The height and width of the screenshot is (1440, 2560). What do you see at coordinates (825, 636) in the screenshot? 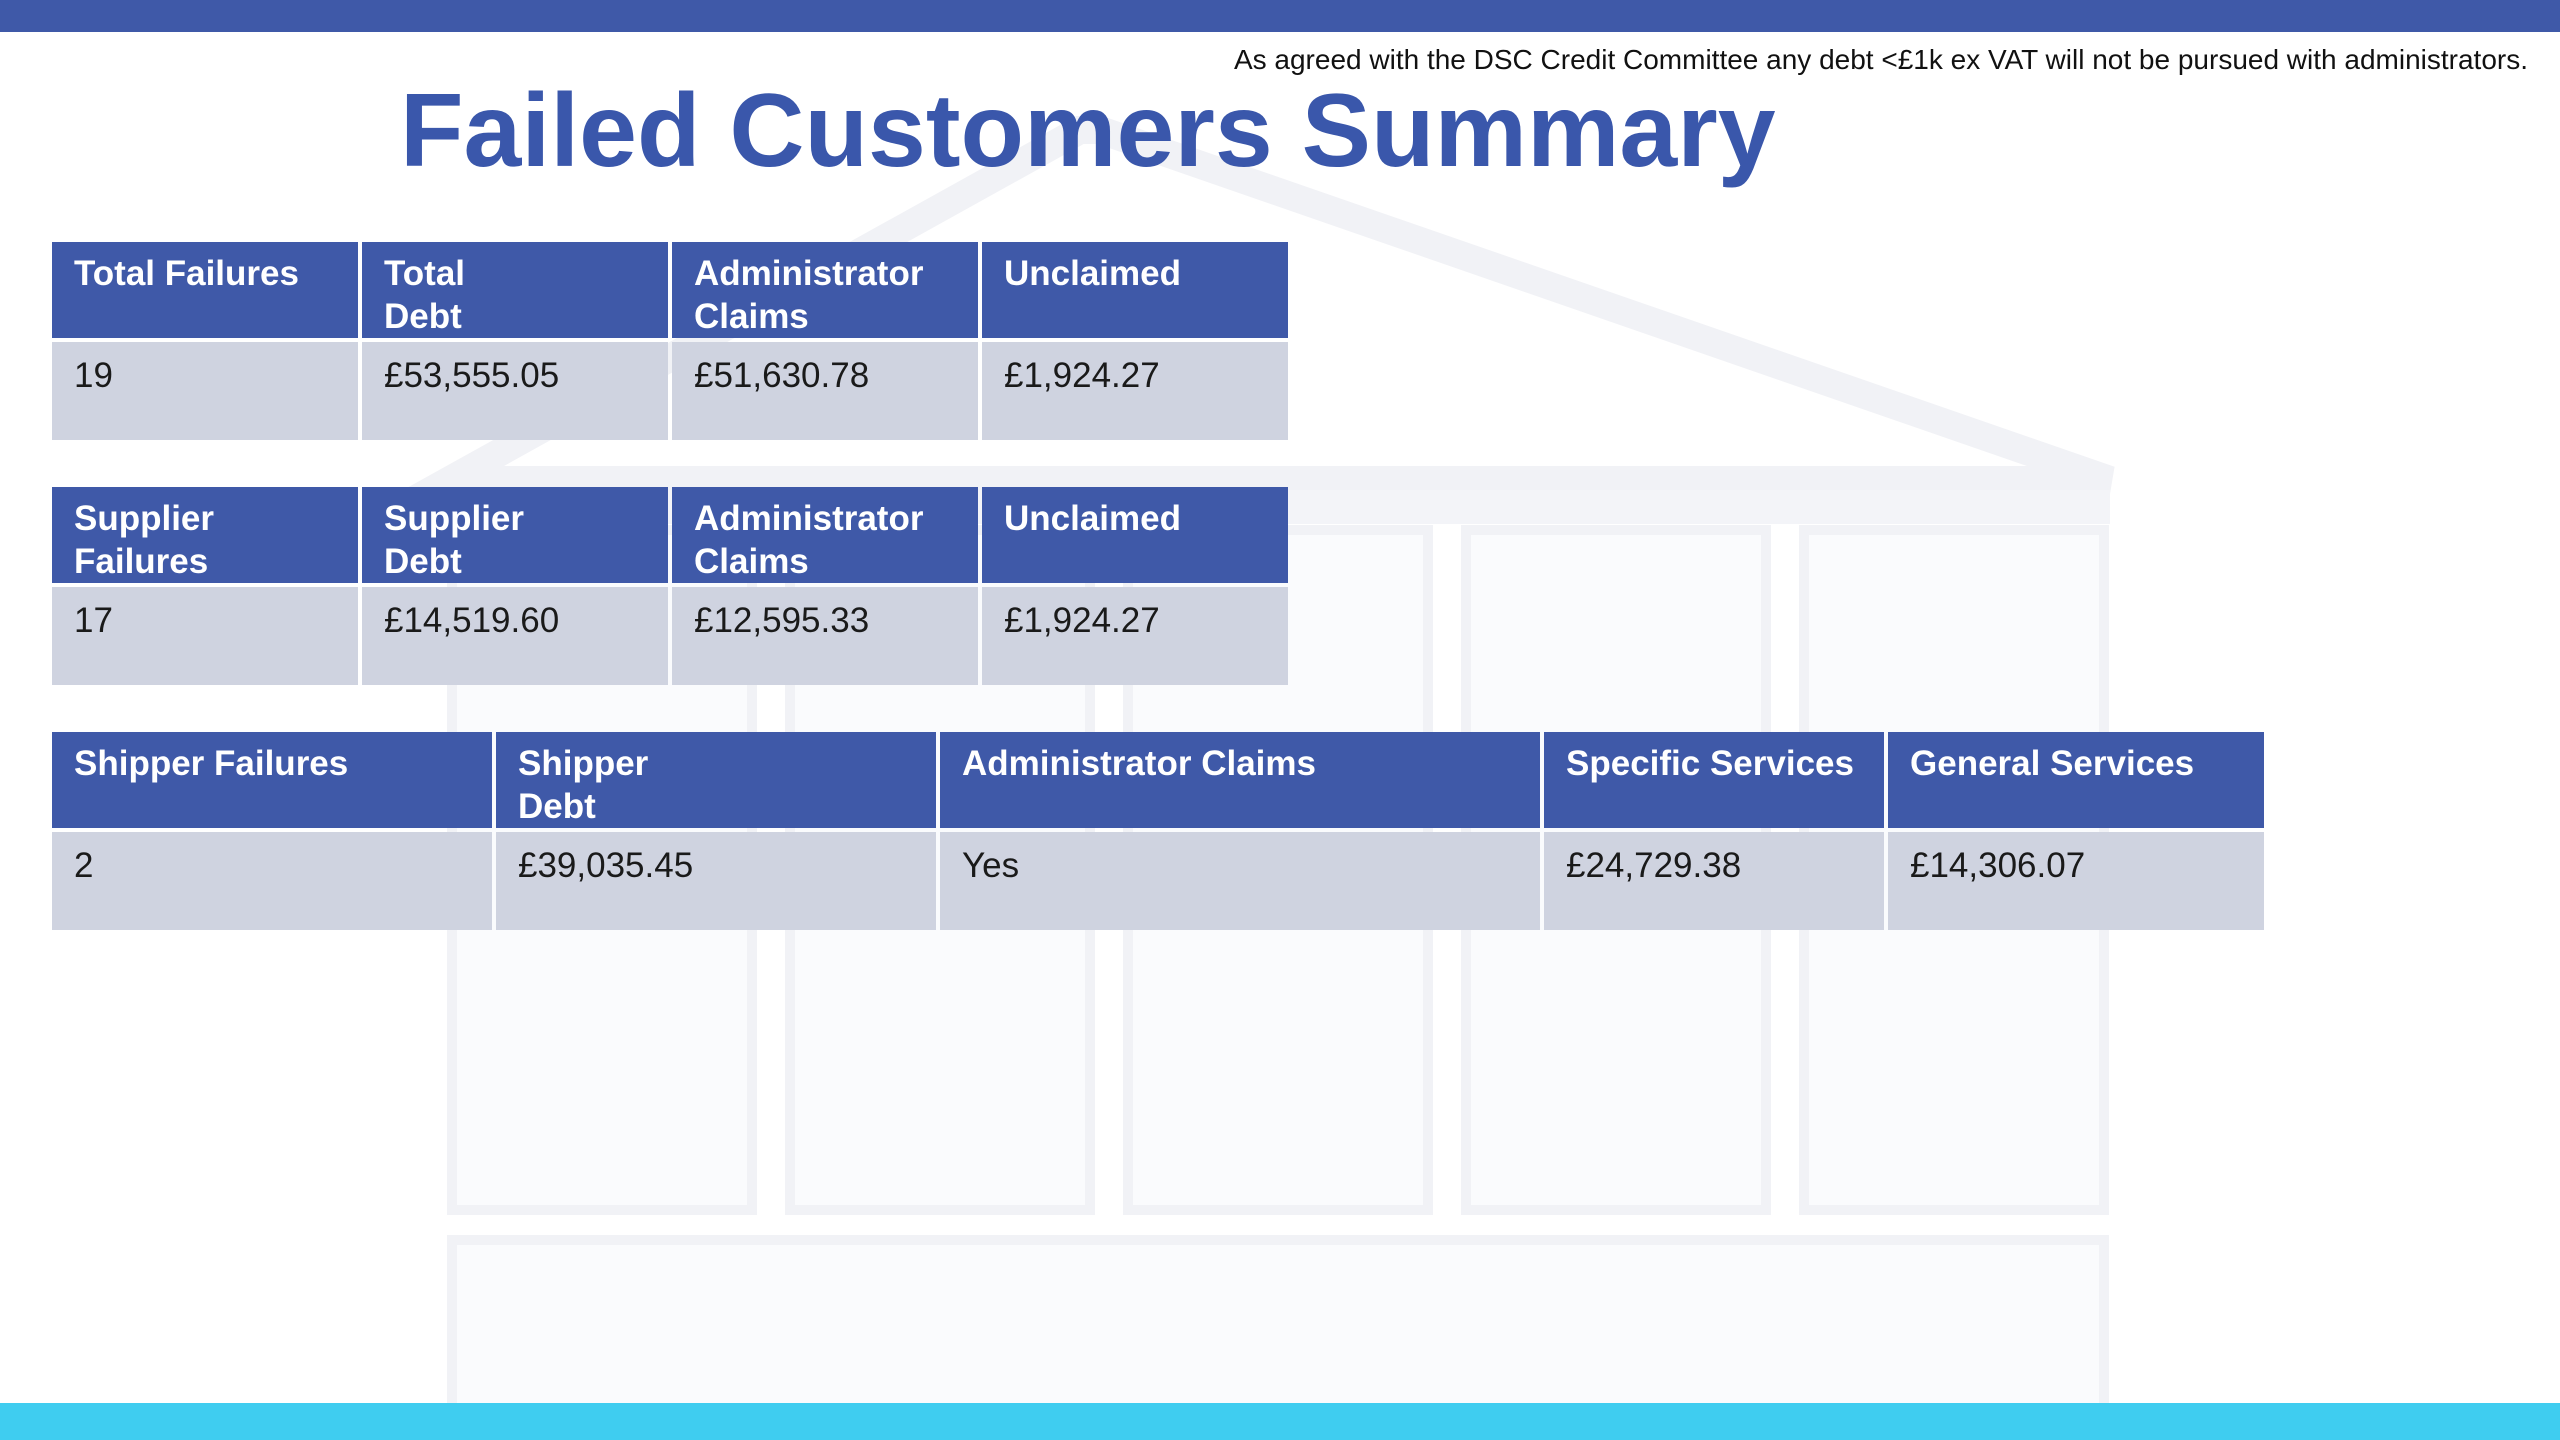
I see `cell-administrator-claims: £12,595.33` at bounding box center [825, 636].